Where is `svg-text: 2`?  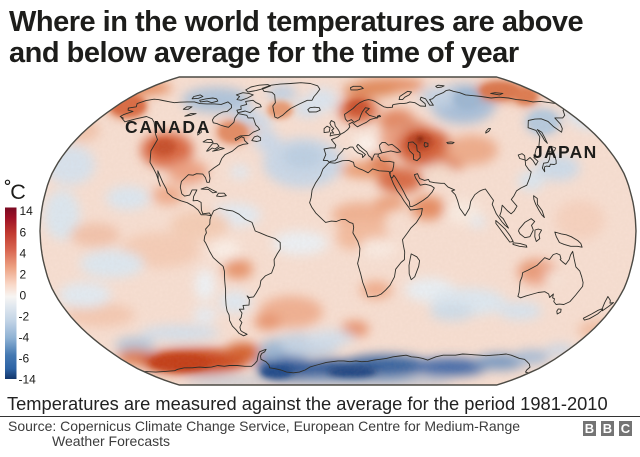 svg-text: 2 is located at coordinates (23, 275).